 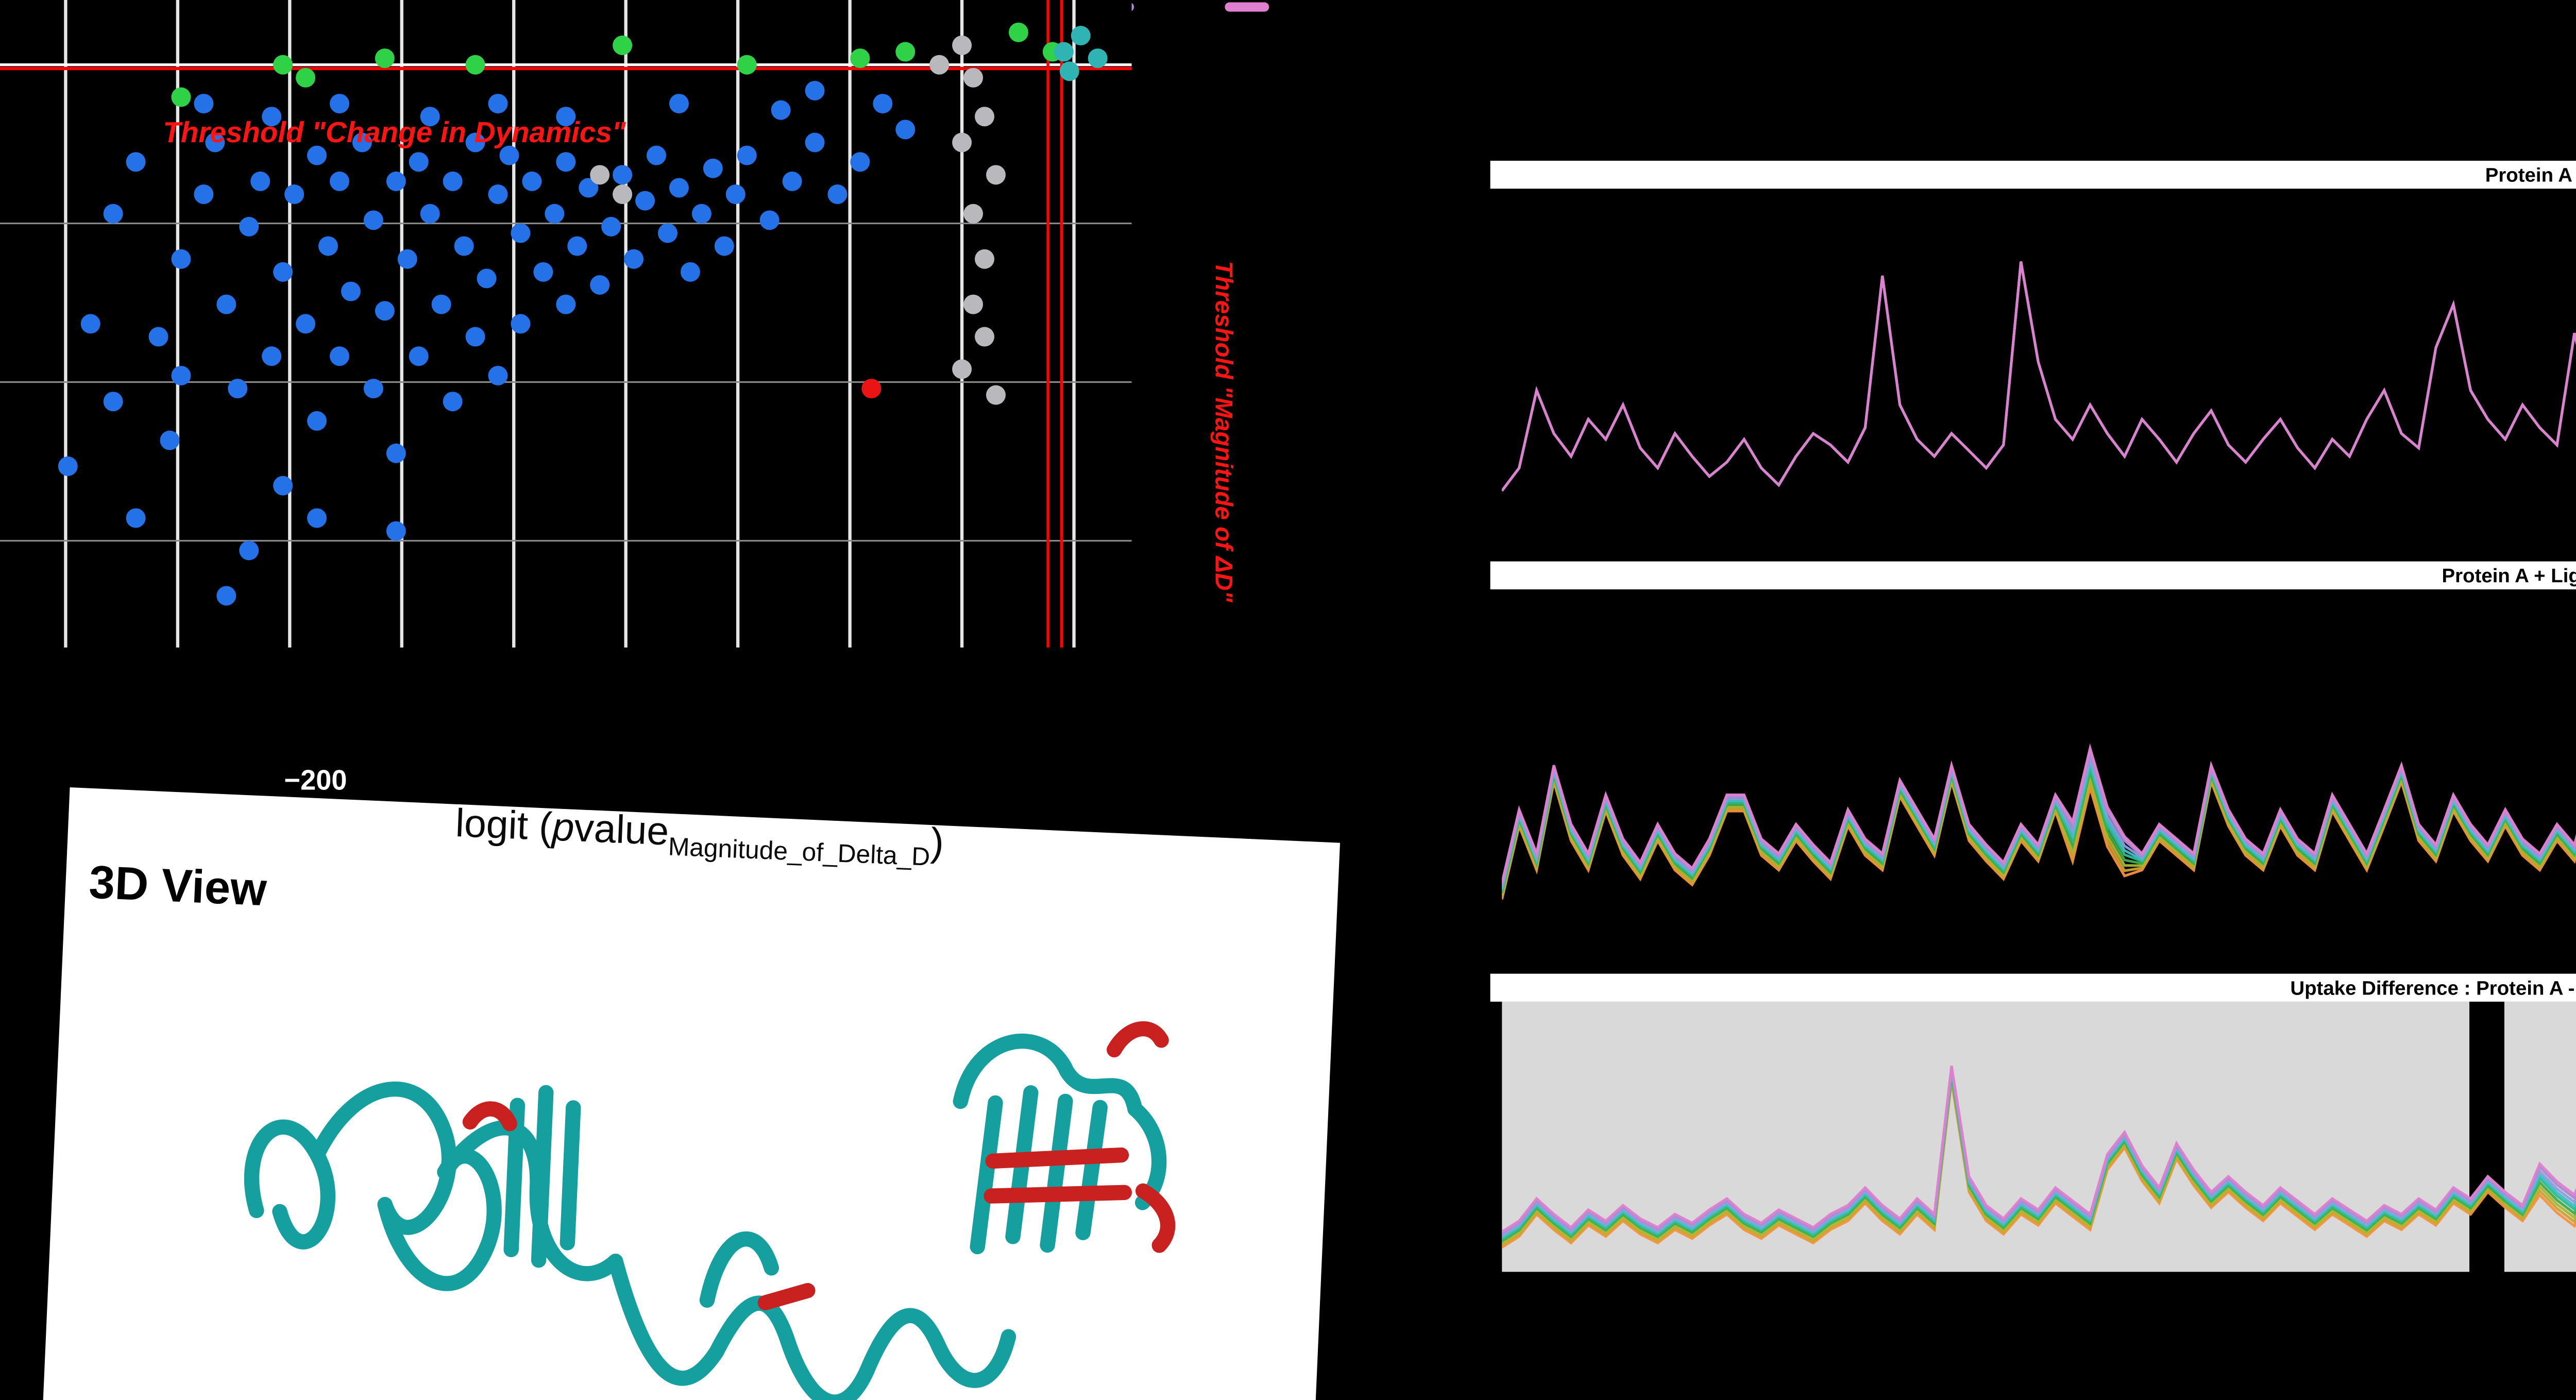 I want to click on x-tick-label: −200, so click(x=315, y=780).